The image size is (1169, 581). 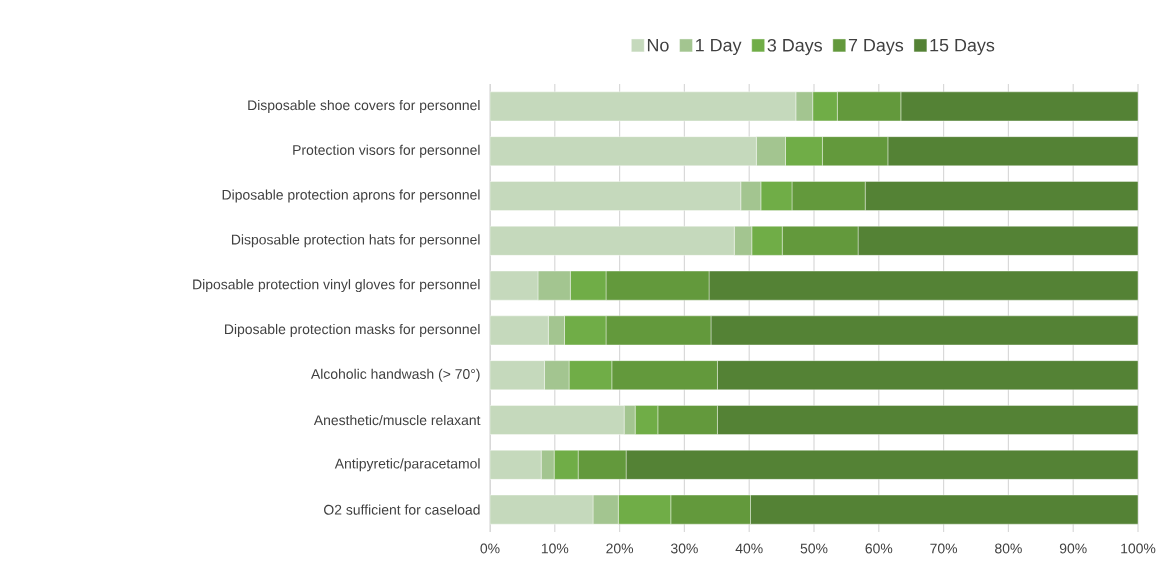 I want to click on x-tick-label: 90%, so click(x=1073, y=548).